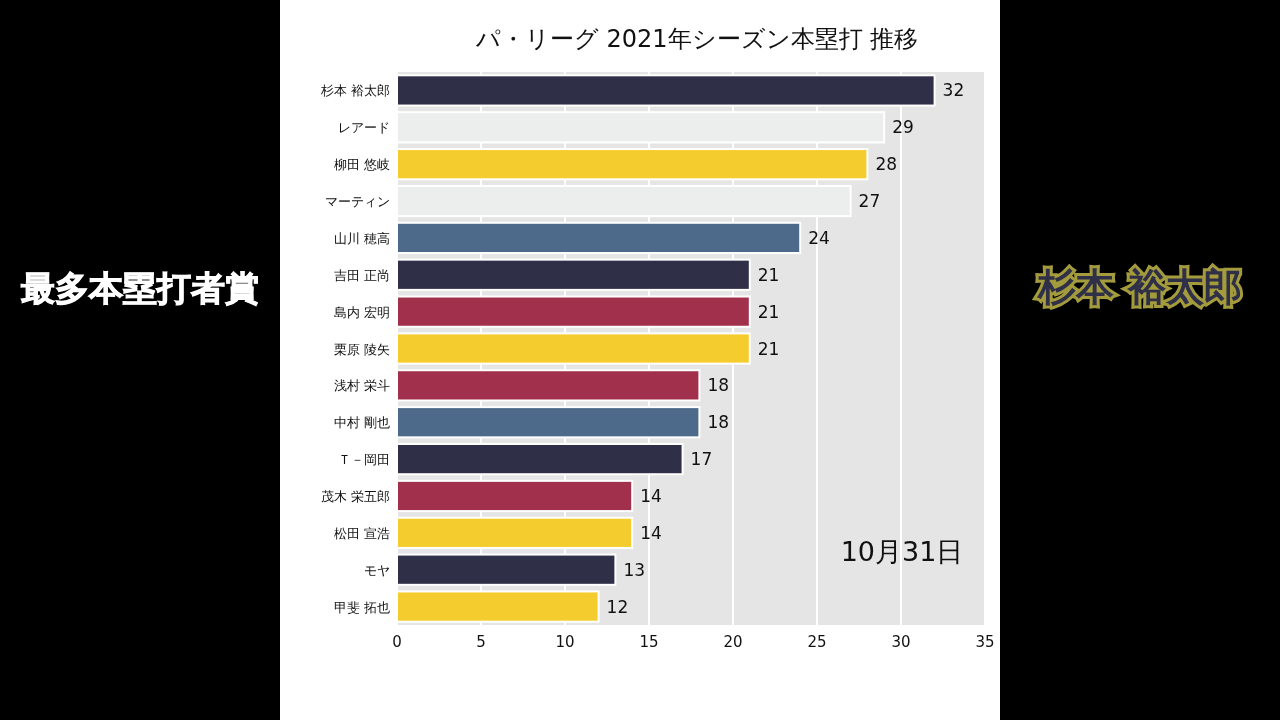  Describe the element at coordinates (953, 90) in the screenshot. I see `data-label: 32` at that location.